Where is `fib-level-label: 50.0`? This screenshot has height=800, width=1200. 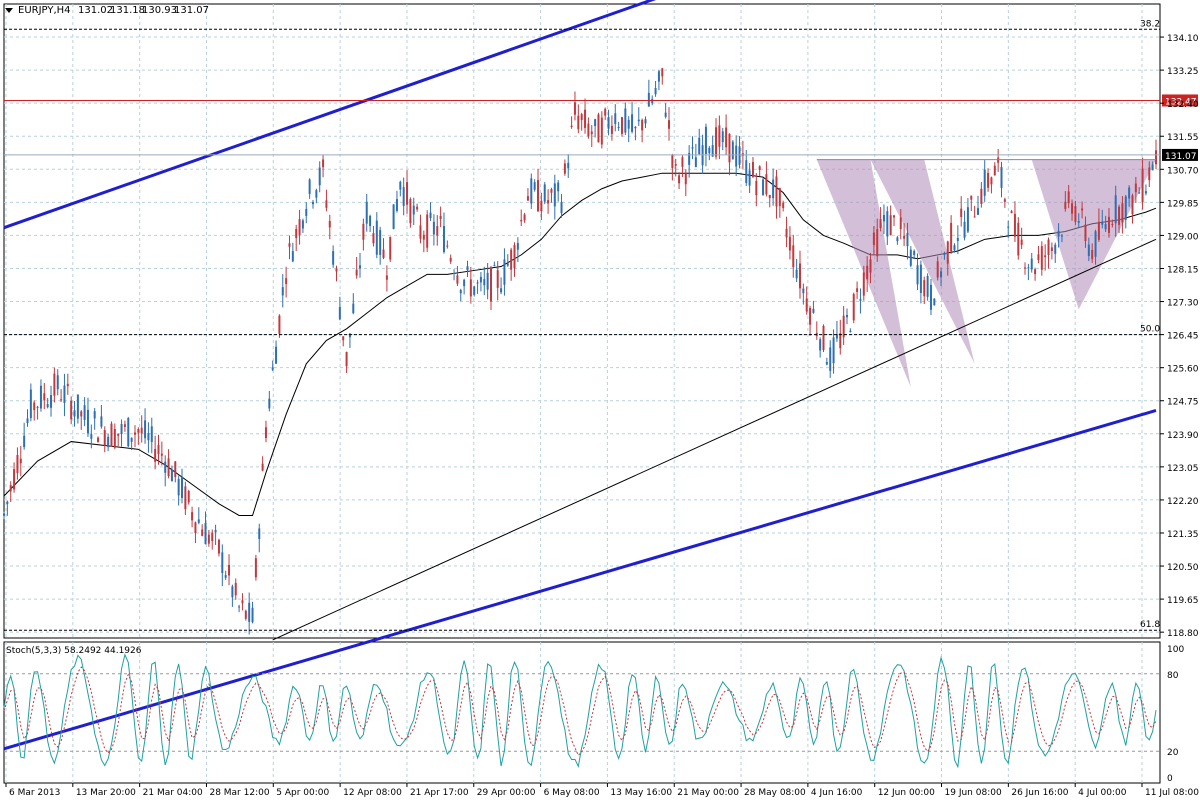
fib-level-label: 50.0 is located at coordinates (1150, 330).